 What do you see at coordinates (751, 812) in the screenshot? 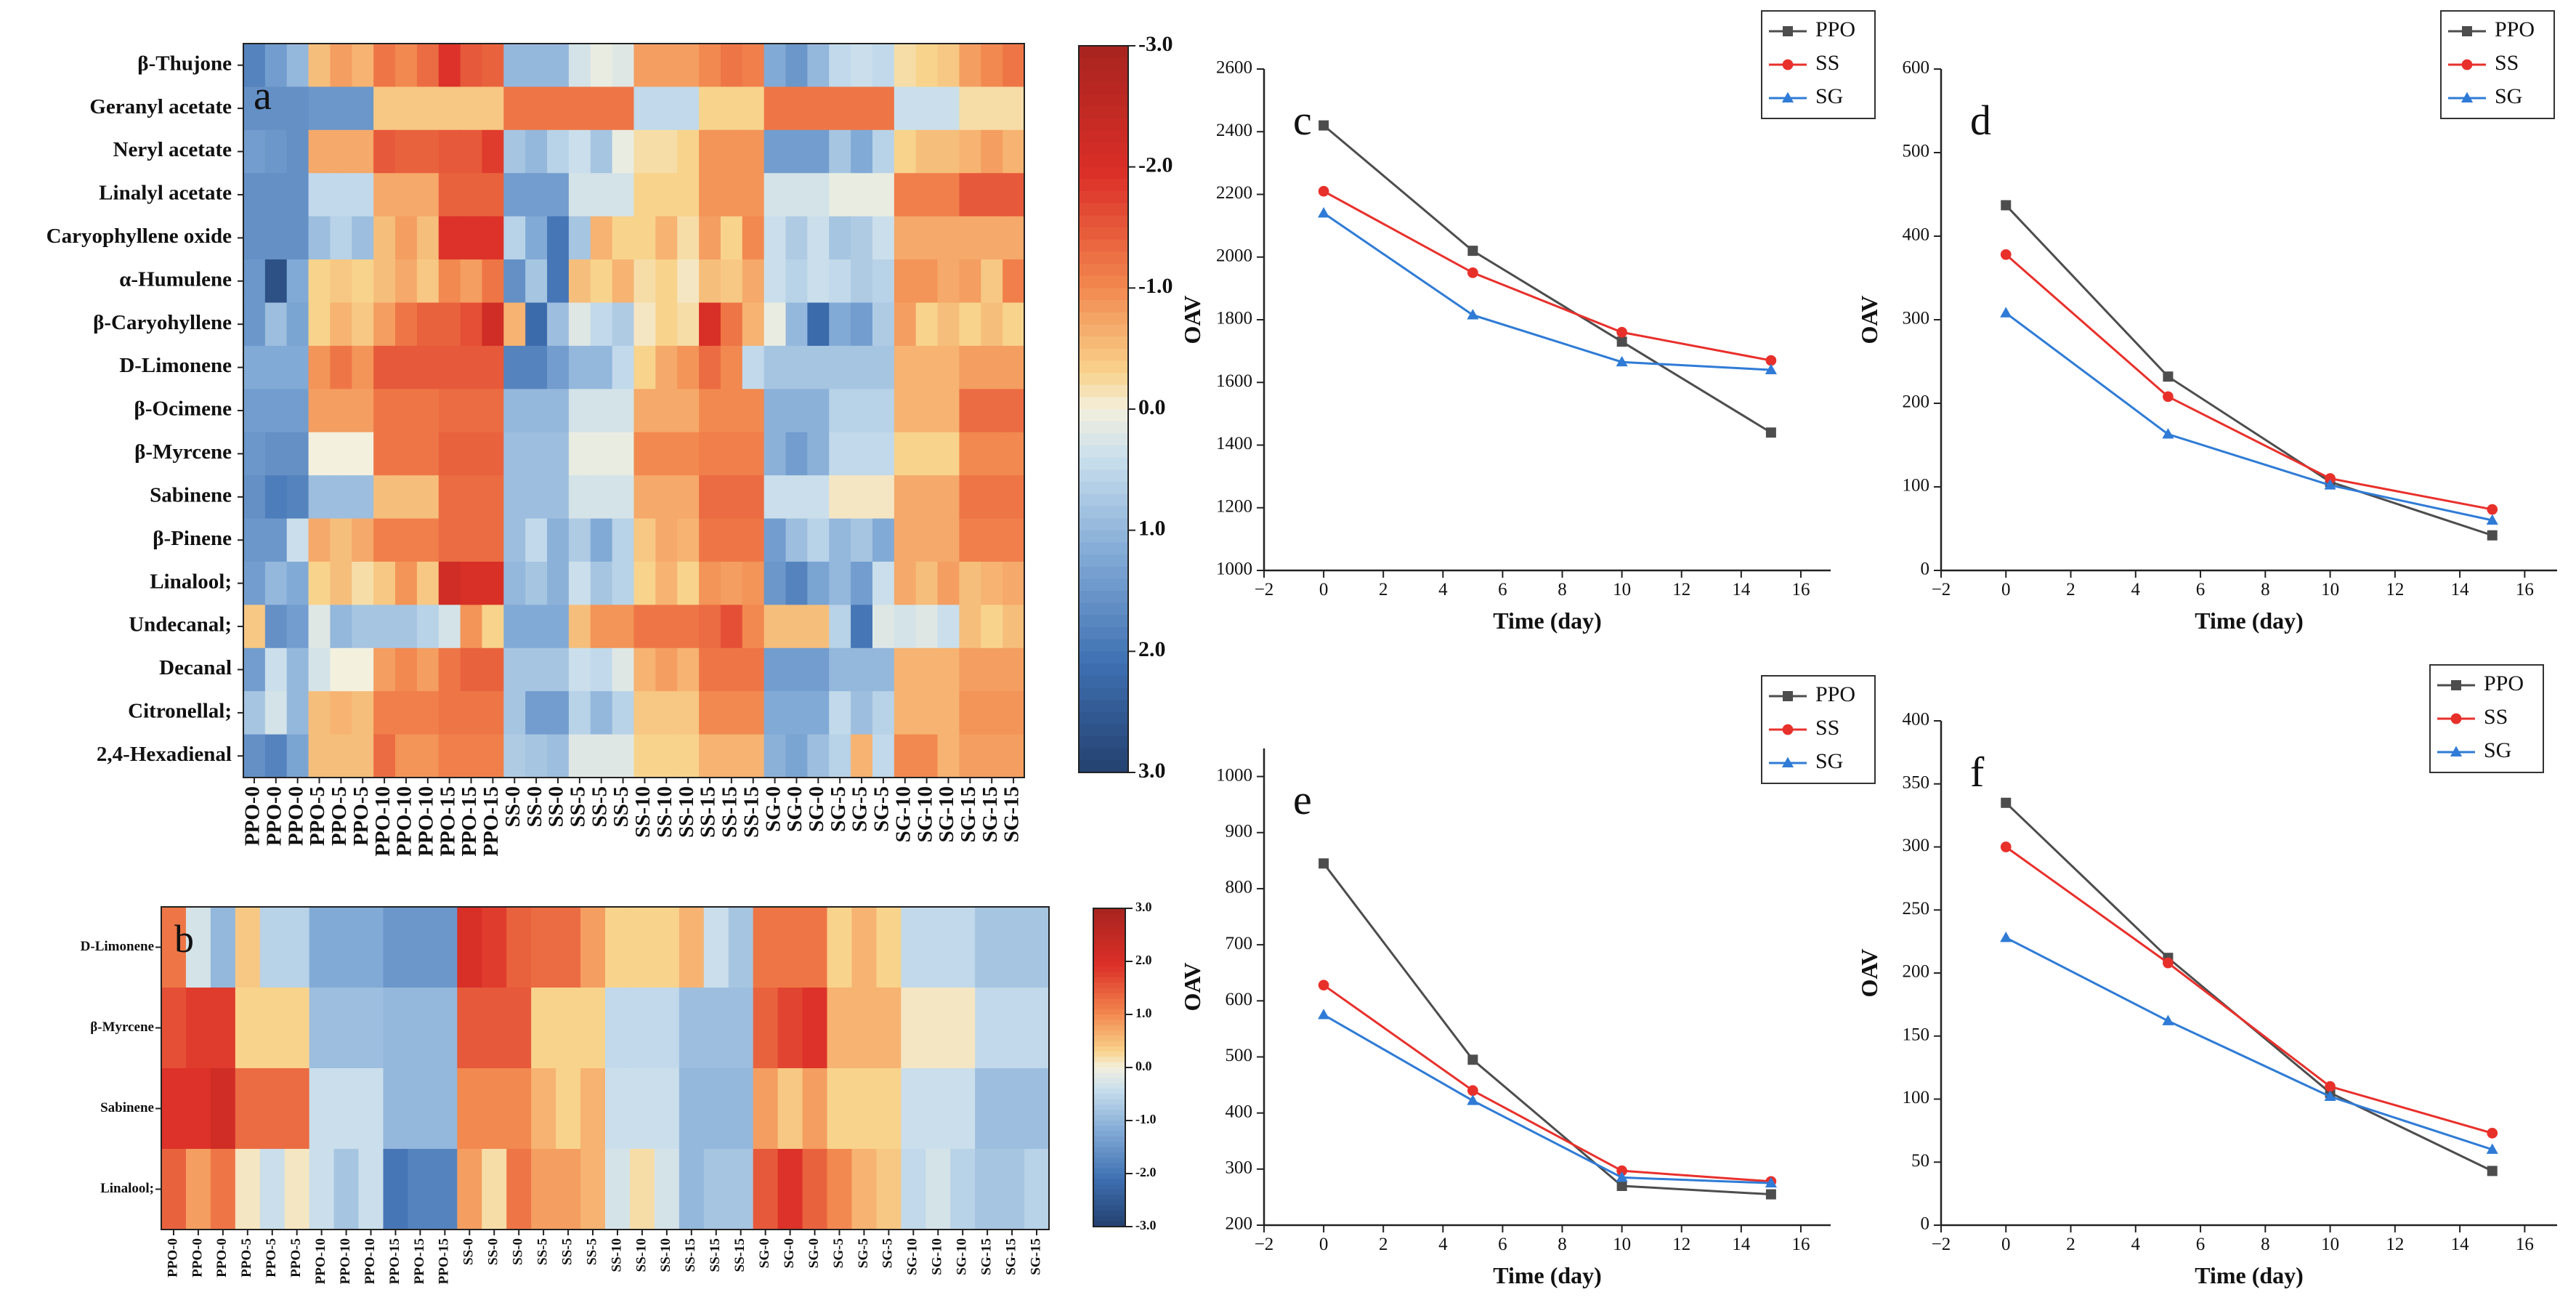
I see `heatmap-a-col-label: SS-15` at bounding box center [751, 812].